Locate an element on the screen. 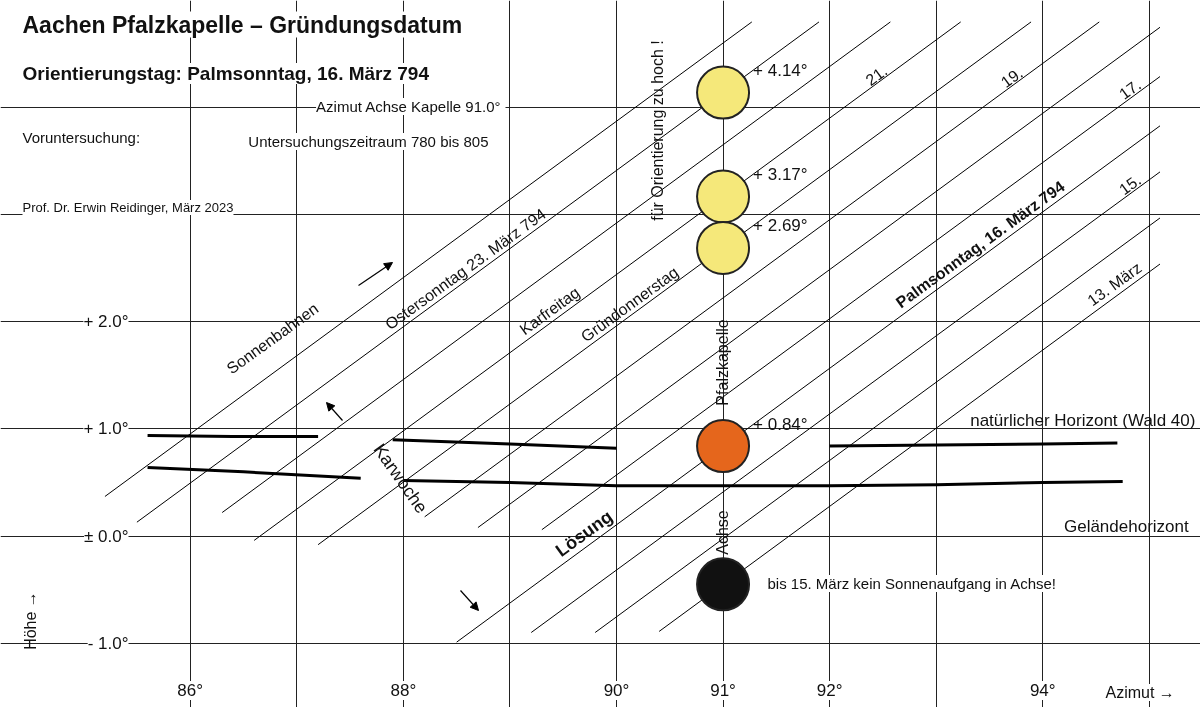 The image size is (1200, 707). annotation: für Orientierung zu hoch ! is located at coordinates (657, 130).